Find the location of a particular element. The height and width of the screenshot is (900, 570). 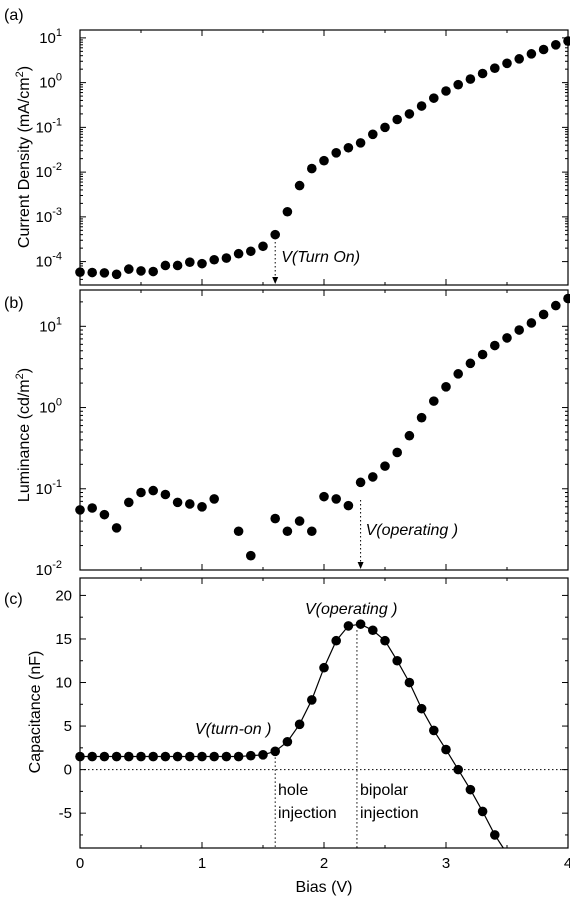

y-tick-label: 15 is located at coordinates (63, 639).